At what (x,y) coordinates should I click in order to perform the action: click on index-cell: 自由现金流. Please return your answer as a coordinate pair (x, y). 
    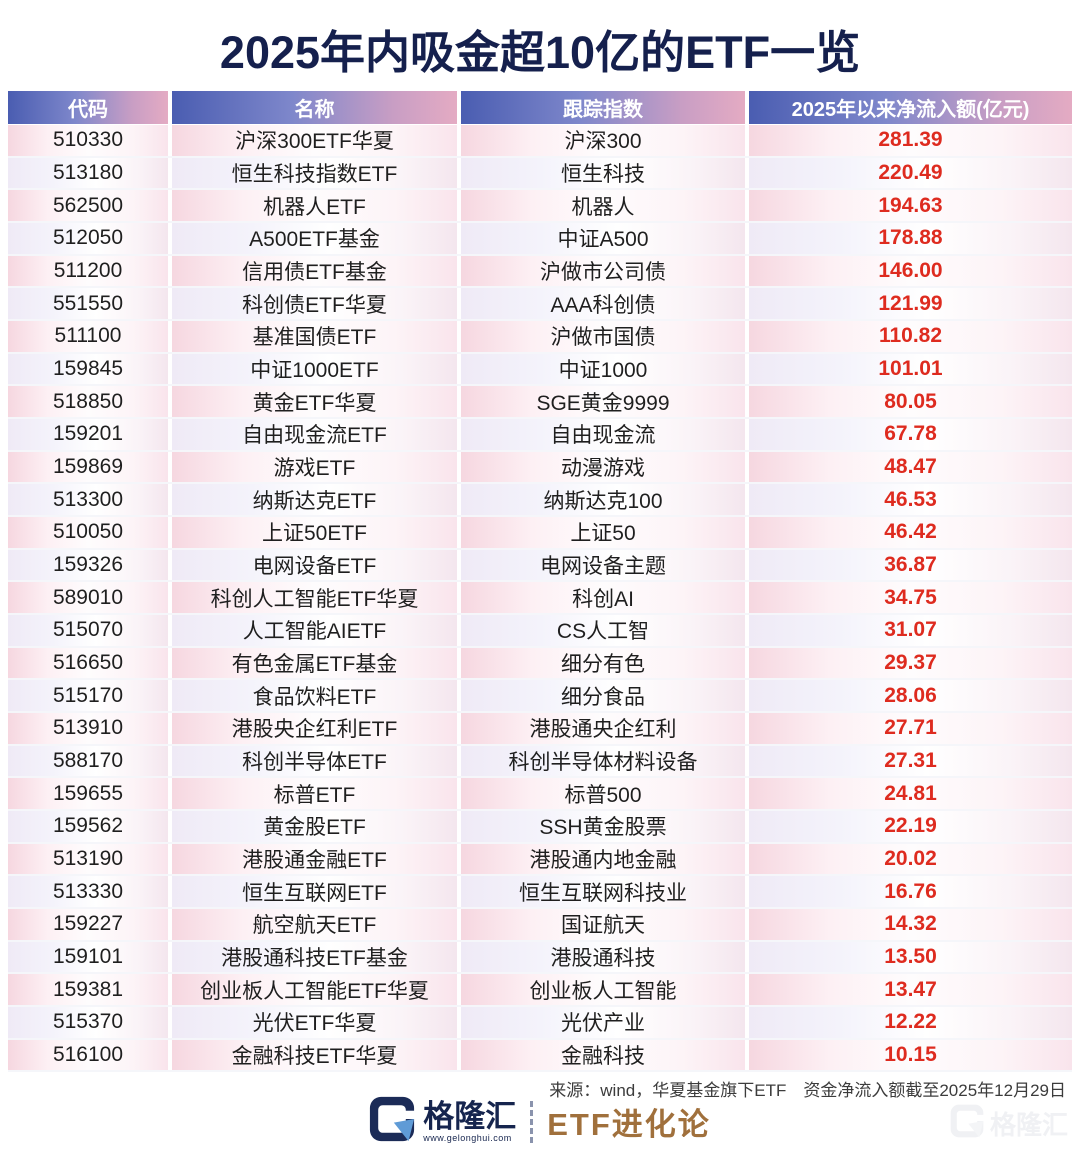
    Looking at the image, I should click on (603, 434).